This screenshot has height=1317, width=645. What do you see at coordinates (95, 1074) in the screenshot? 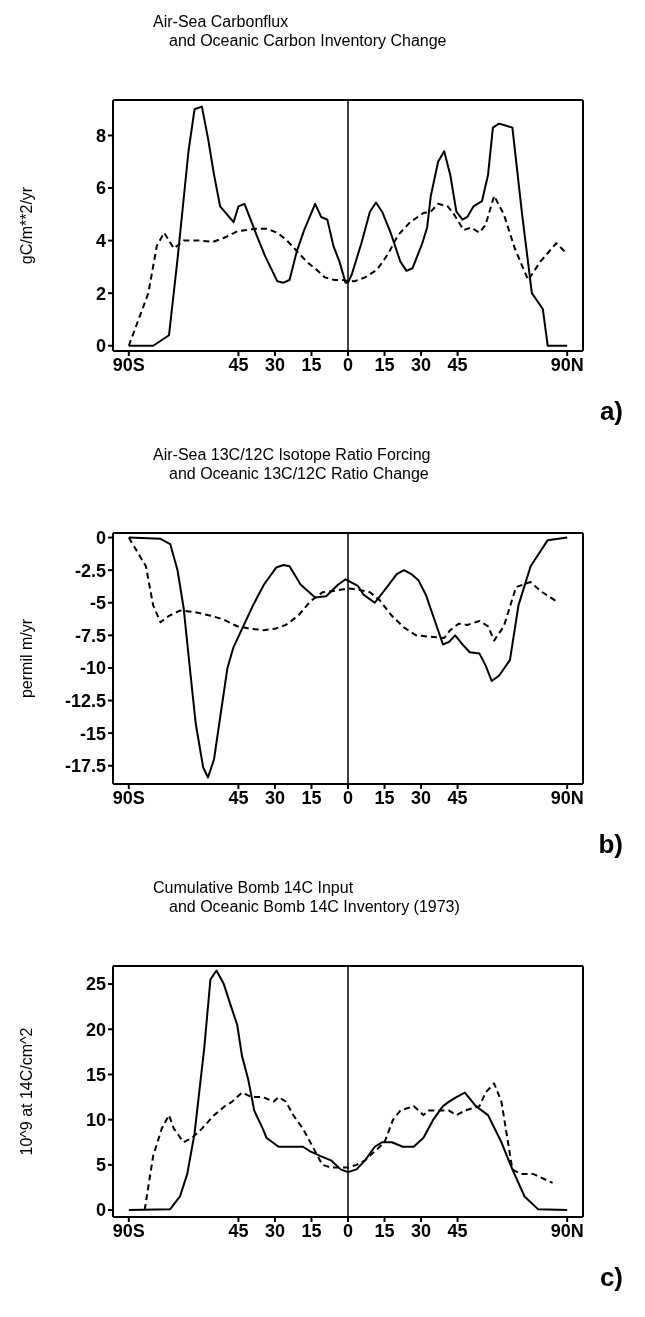
I see `y-tick-label: 15` at bounding box center [95, 1074].